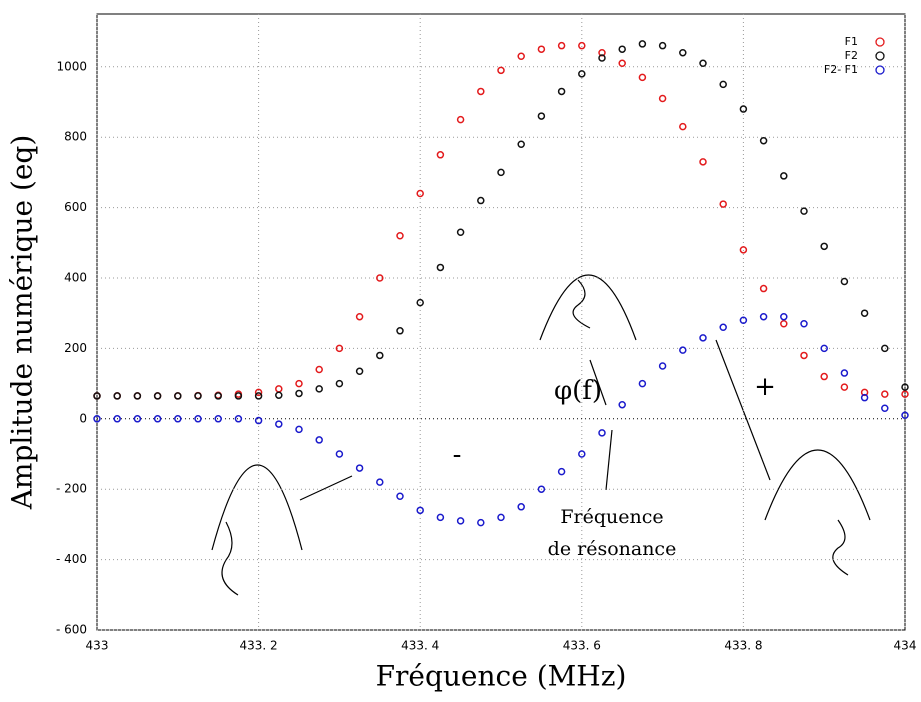 Image resolution: width=921 pixels, height=702 pixels. What do you see at coordinates (420, 646) in the screenshot?
I see `x-tick-label: 433. 4` at bounding box center [420, 646].